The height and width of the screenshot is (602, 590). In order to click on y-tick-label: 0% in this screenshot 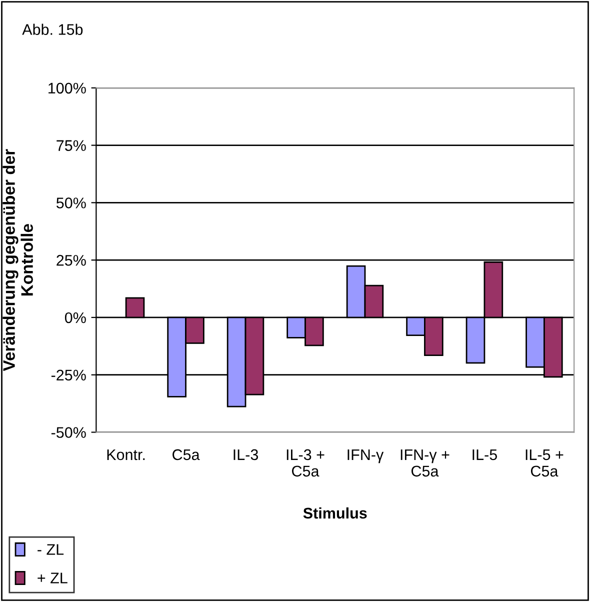, I will do `click(75, 318)`.